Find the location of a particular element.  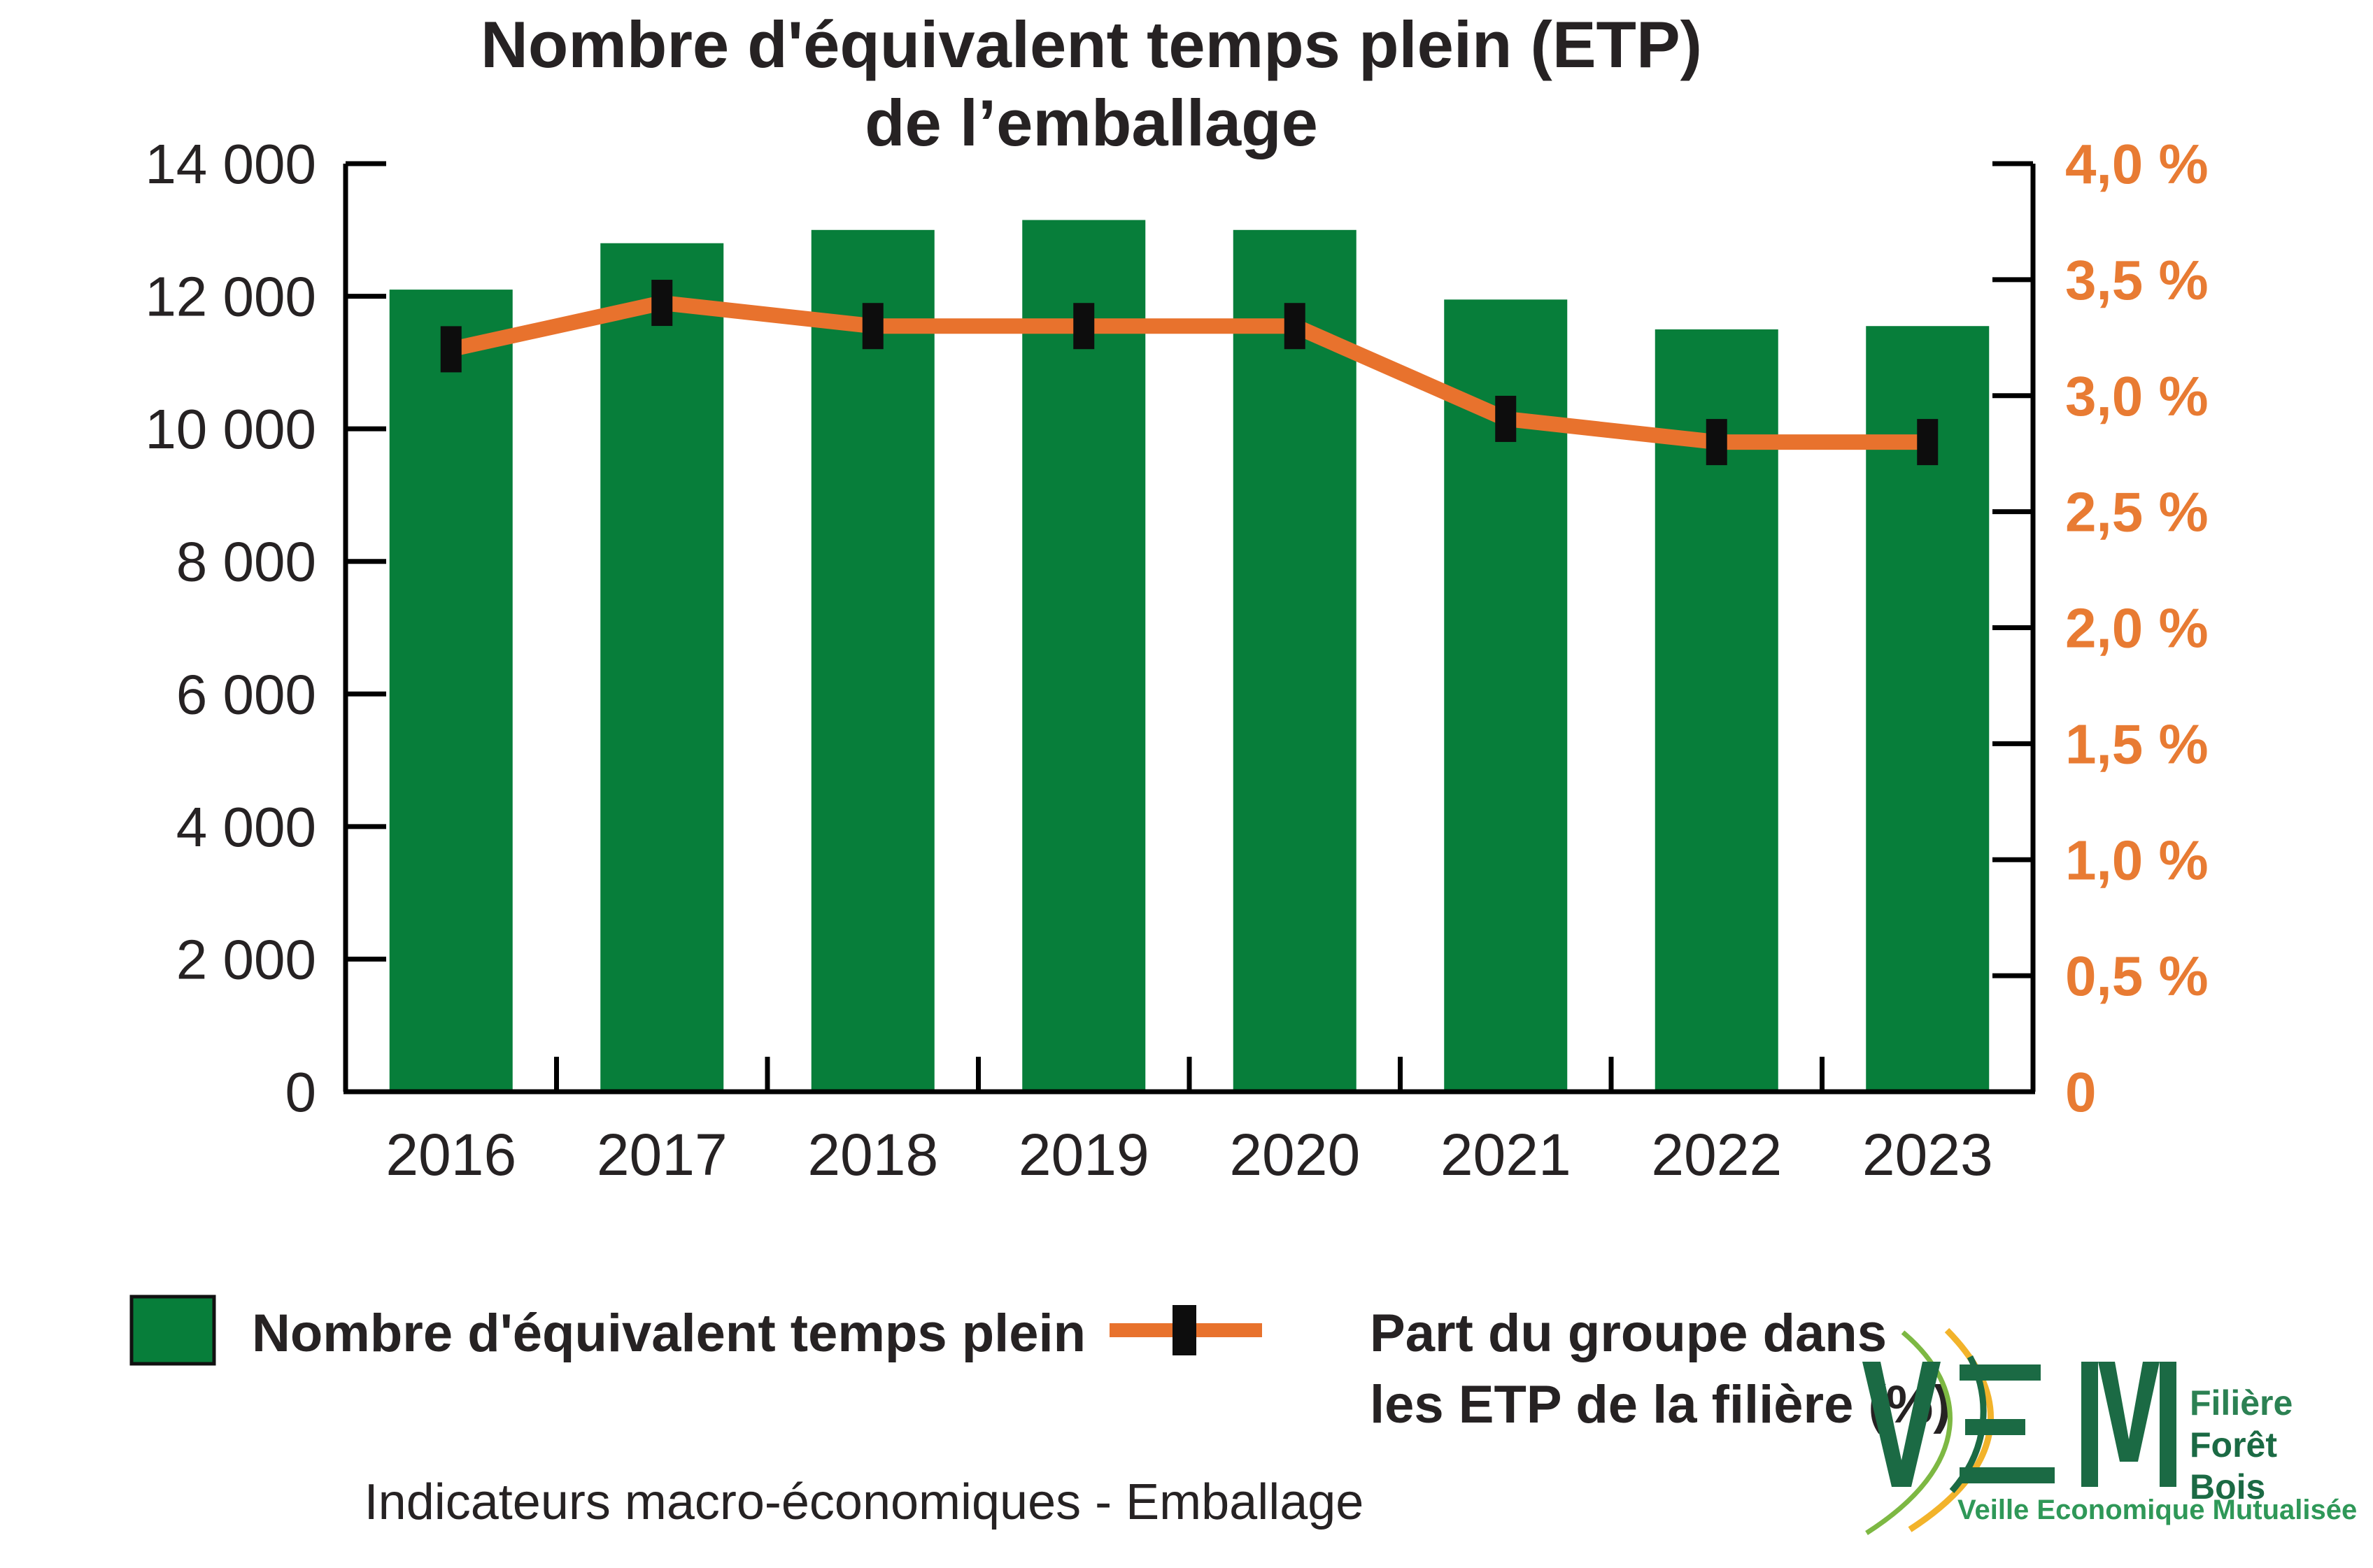

right-axis-tick-label: 3,5 % is located at coordinates (2137, 280).